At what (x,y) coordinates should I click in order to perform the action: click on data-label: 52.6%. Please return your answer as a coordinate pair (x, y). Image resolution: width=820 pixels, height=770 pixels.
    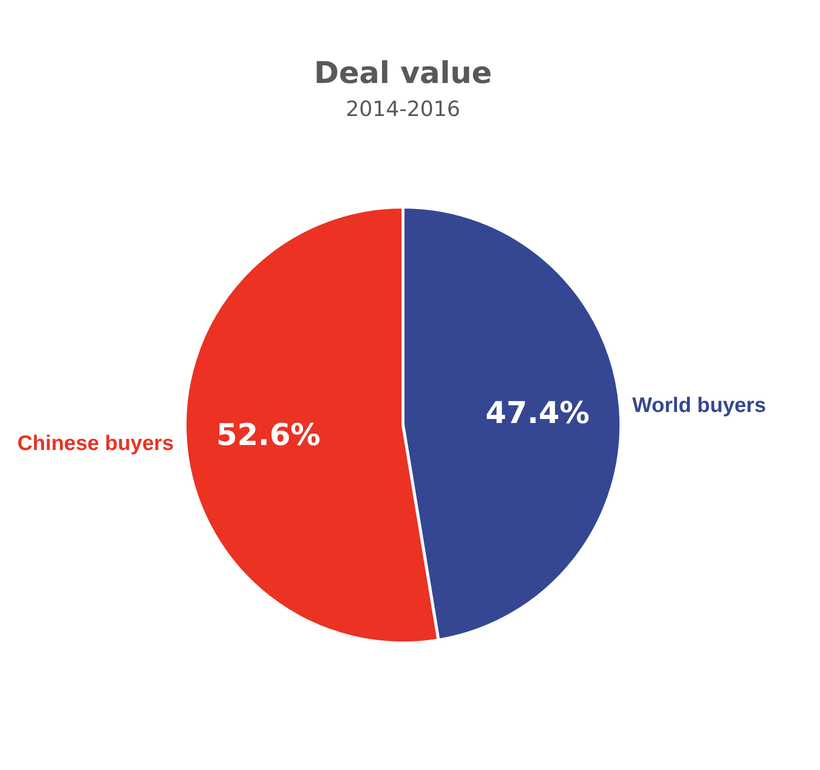
    Looking at the image, I should click on (268, 436).